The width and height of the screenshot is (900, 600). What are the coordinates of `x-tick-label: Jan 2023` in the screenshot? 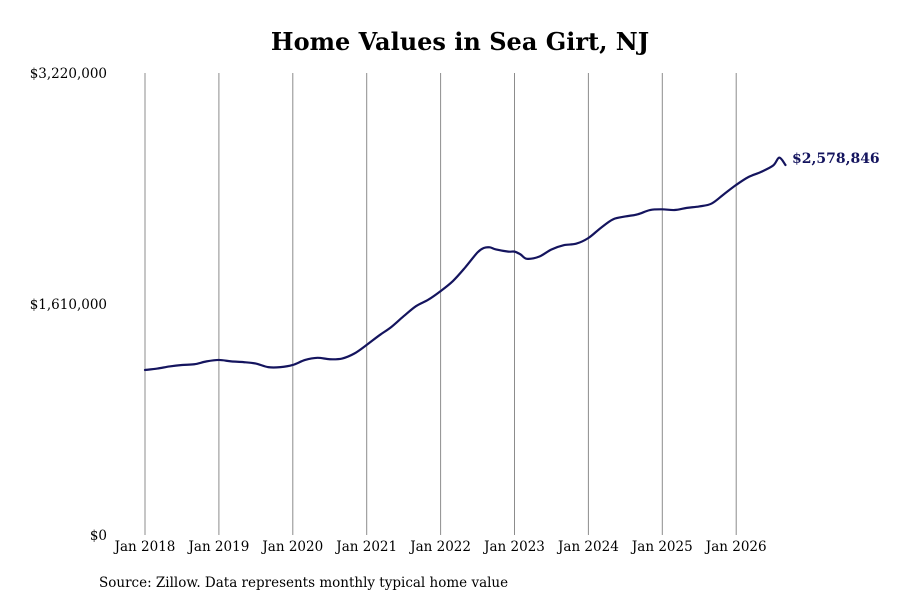 It's located at (513, 547).